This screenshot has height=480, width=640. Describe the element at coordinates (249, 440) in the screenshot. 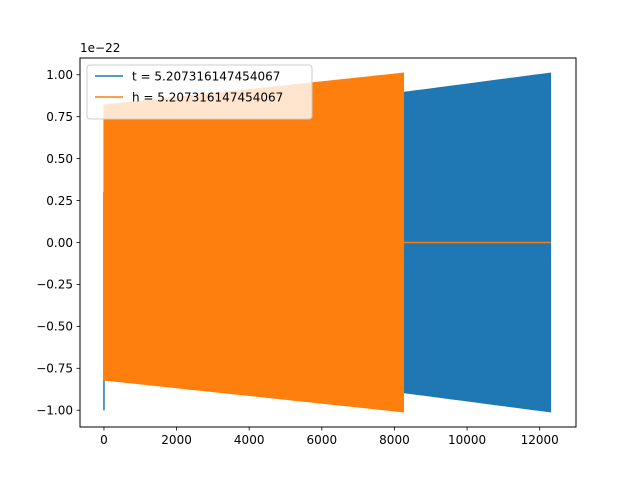

I see `x-tick-label: 4000` at that location.